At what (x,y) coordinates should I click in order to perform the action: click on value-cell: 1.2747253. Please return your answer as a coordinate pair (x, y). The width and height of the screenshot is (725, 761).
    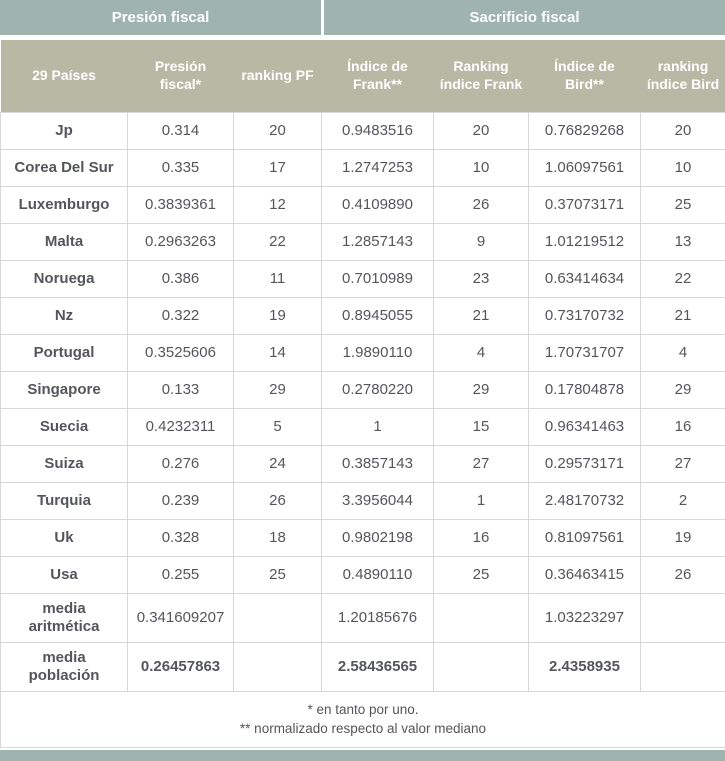
    Looking at the image, I should click on (378, 167).